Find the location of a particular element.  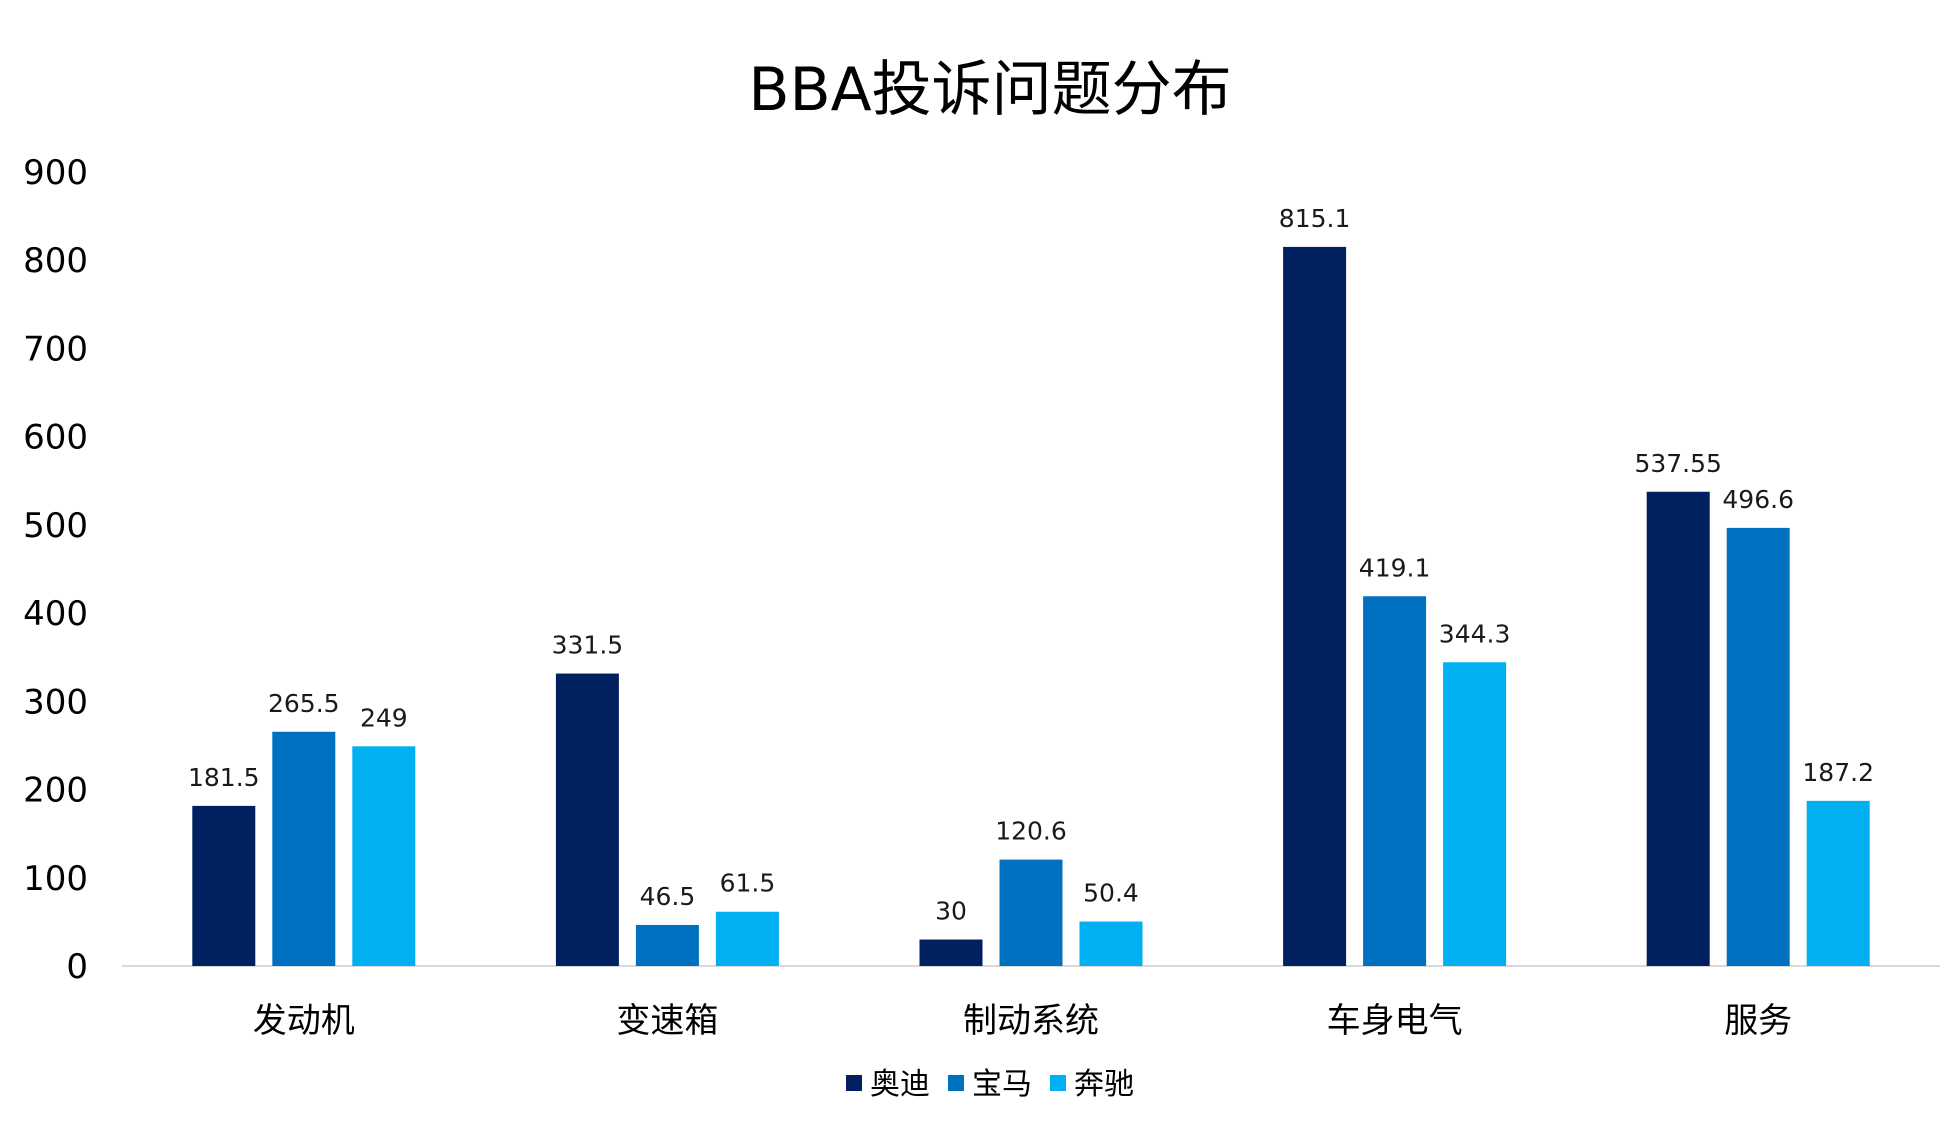

y-tick-label: 500 is located at coordinates (55, 526).